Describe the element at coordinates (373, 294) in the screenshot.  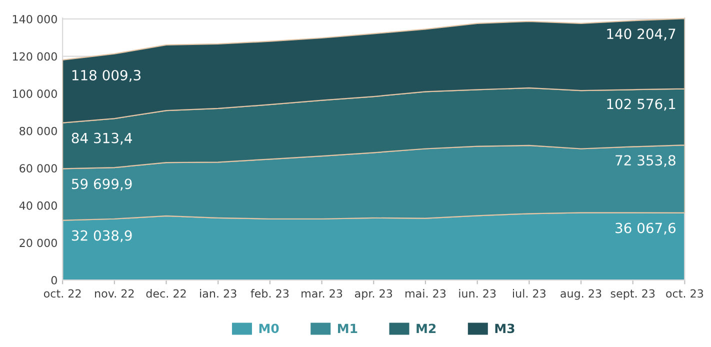
I see `x-tick-label: apr. 23` at that location.